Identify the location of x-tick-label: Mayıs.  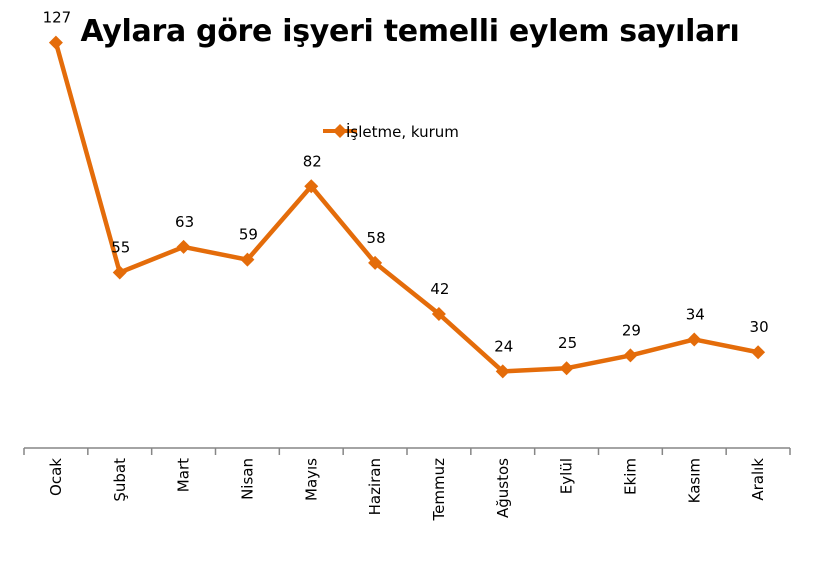
(311, 479).